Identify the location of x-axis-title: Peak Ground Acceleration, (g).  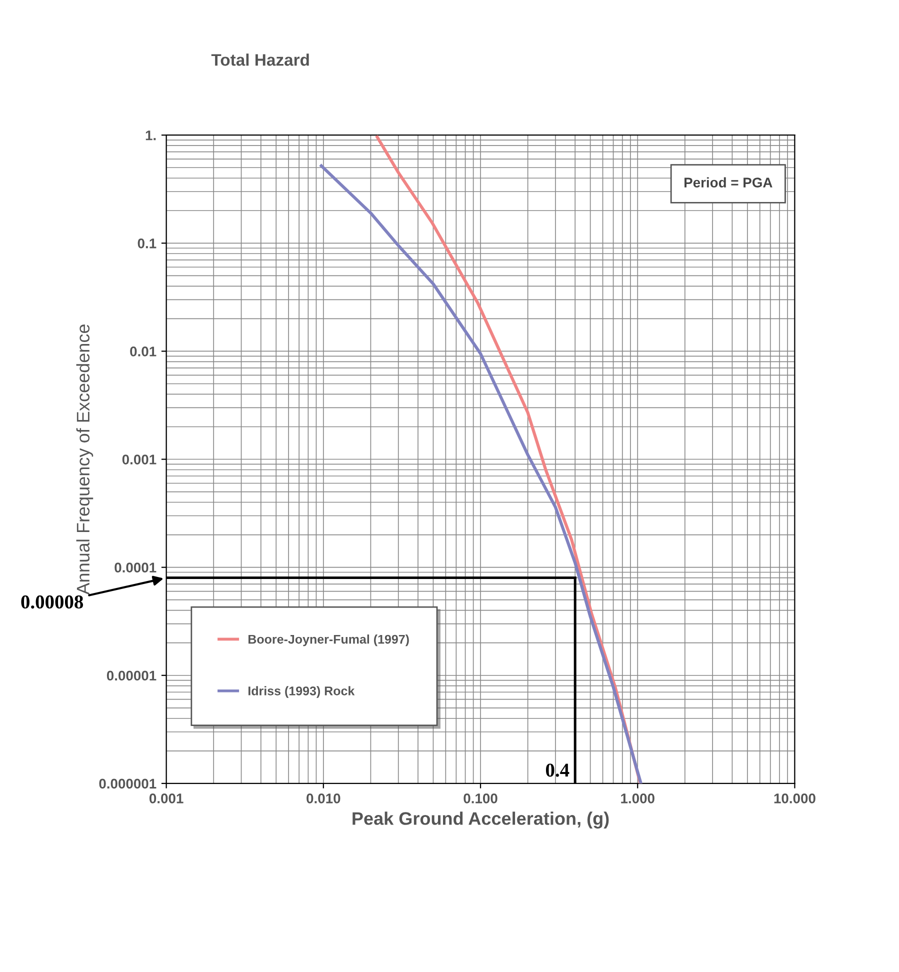
(480, 820).